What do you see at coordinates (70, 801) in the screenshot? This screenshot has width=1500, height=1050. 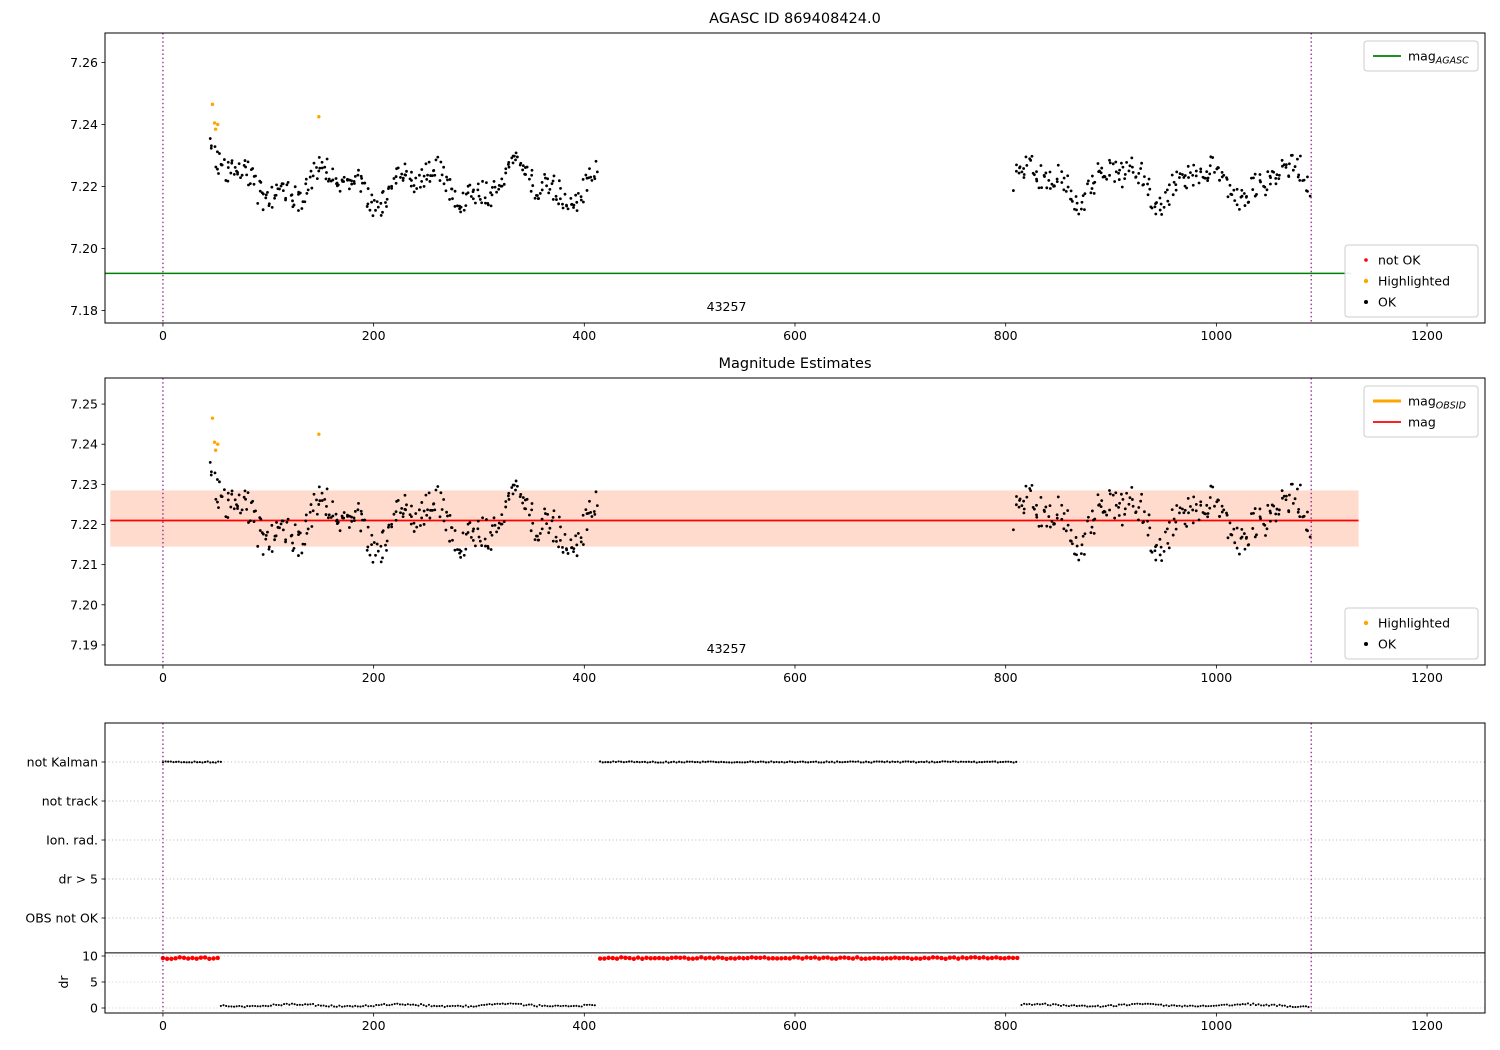 I see `svg-text: not track` at bounding box center [70, 801].